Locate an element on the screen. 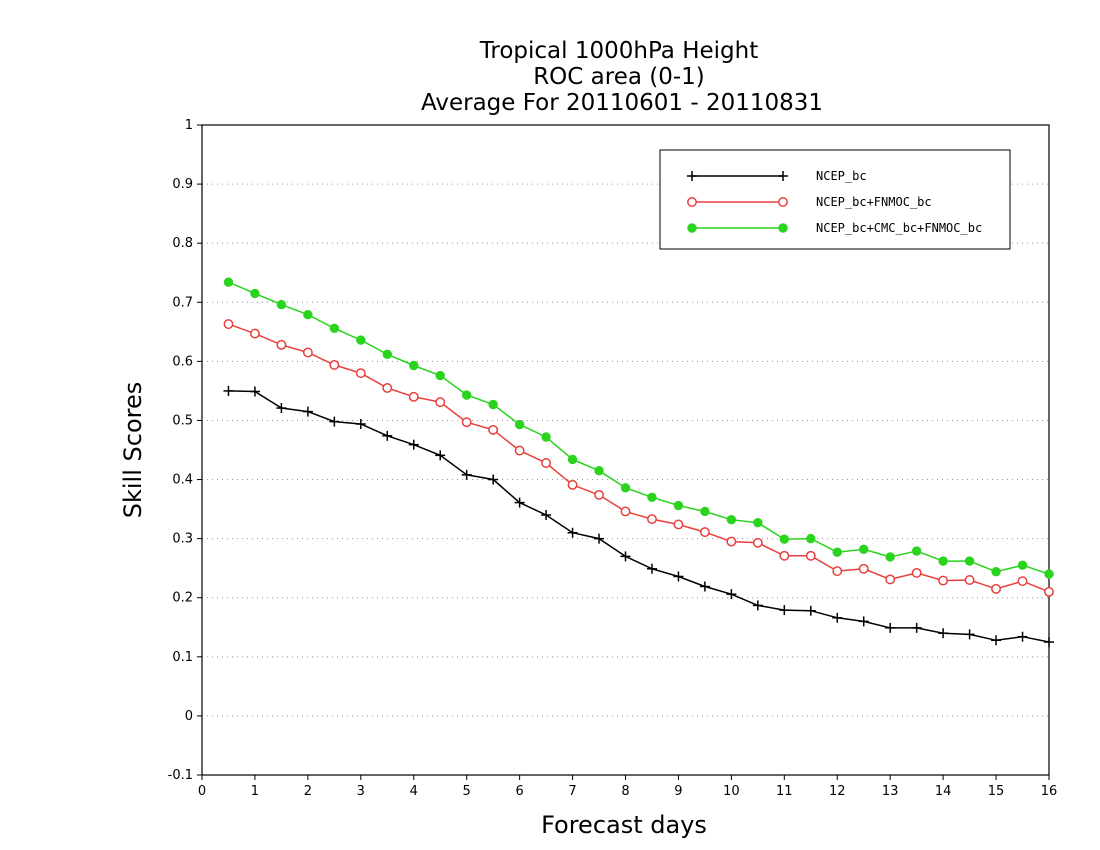  legend-box is located at coordinates (835, 199).